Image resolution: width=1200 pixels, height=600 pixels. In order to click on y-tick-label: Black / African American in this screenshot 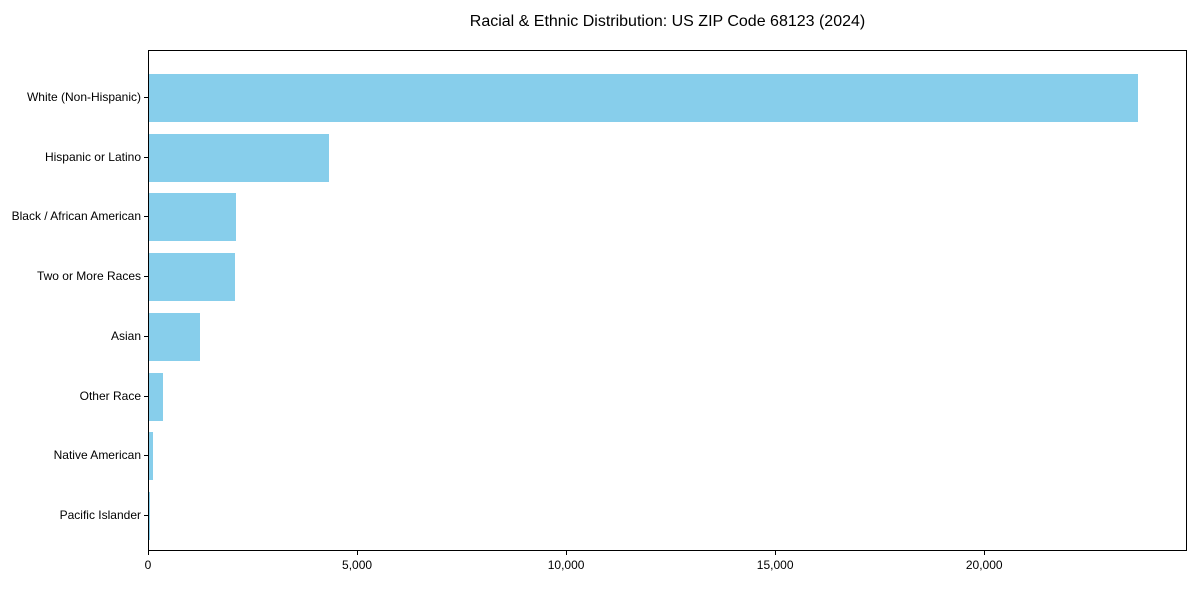, I will do `click(76, 216)`.